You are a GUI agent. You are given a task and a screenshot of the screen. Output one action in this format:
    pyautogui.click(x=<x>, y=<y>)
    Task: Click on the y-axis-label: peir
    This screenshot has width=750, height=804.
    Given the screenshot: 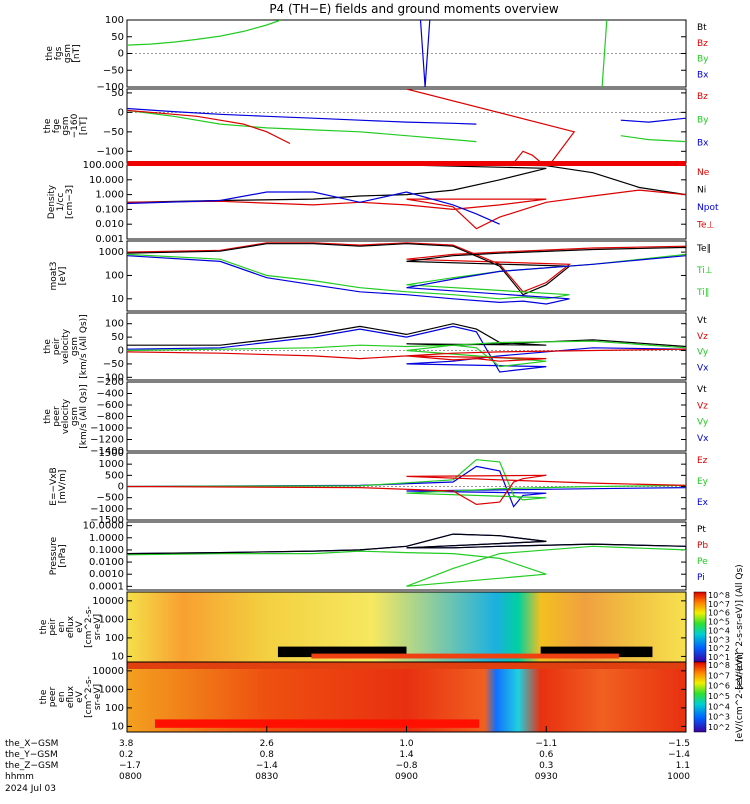 What is the action you would take?
    pyautogui.click(x=57, y=346)
    